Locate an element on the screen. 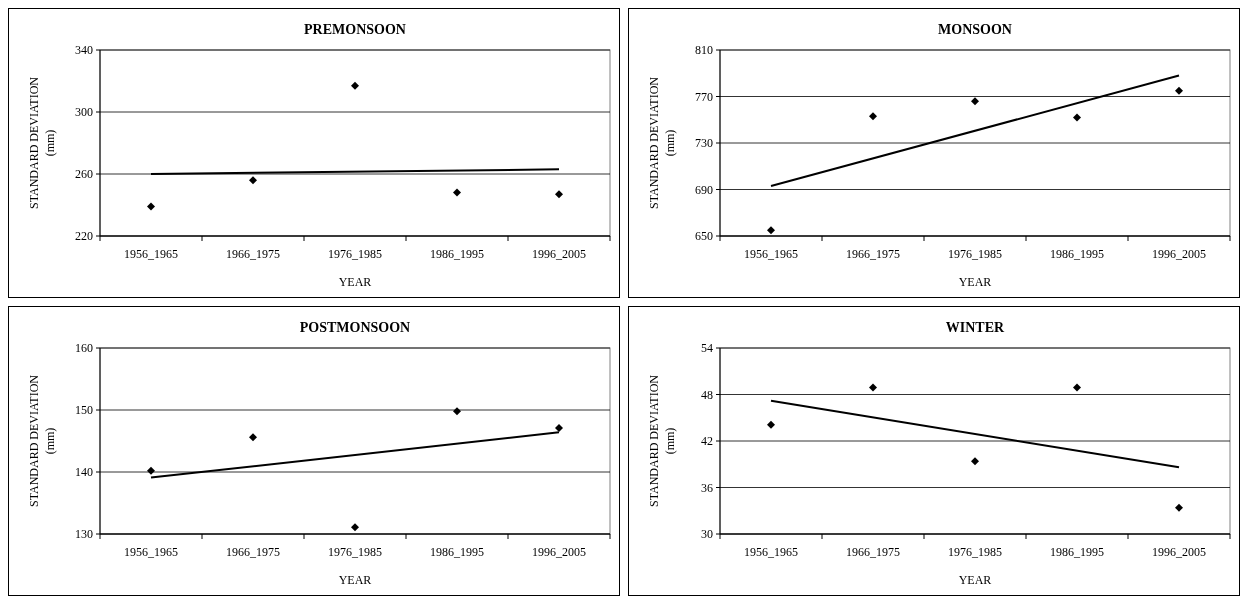  y-tick-label: 160 is located at coordinates (84, 348).